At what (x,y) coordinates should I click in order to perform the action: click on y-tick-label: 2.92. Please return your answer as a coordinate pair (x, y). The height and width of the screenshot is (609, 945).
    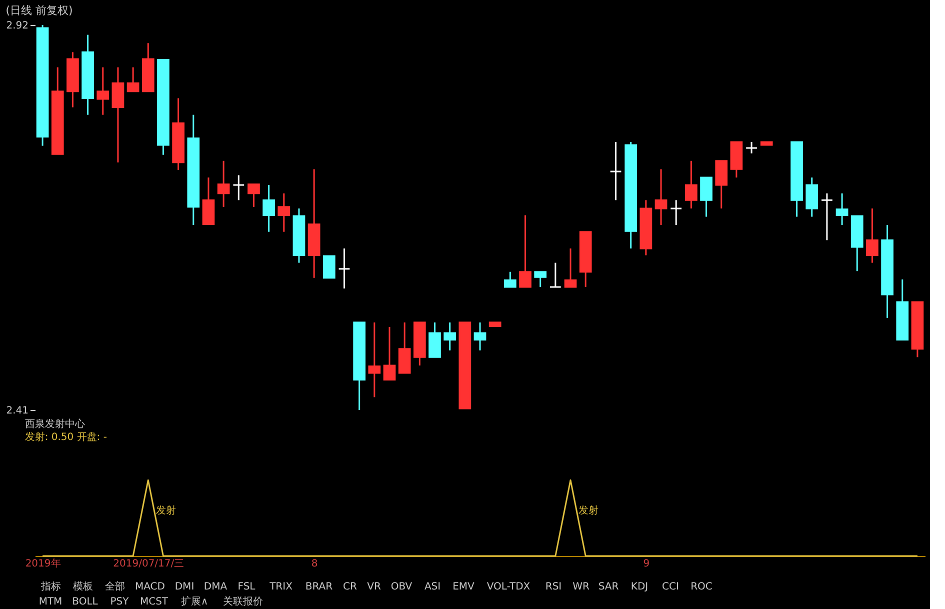
    Looking at the image, I should click on (17, 26).